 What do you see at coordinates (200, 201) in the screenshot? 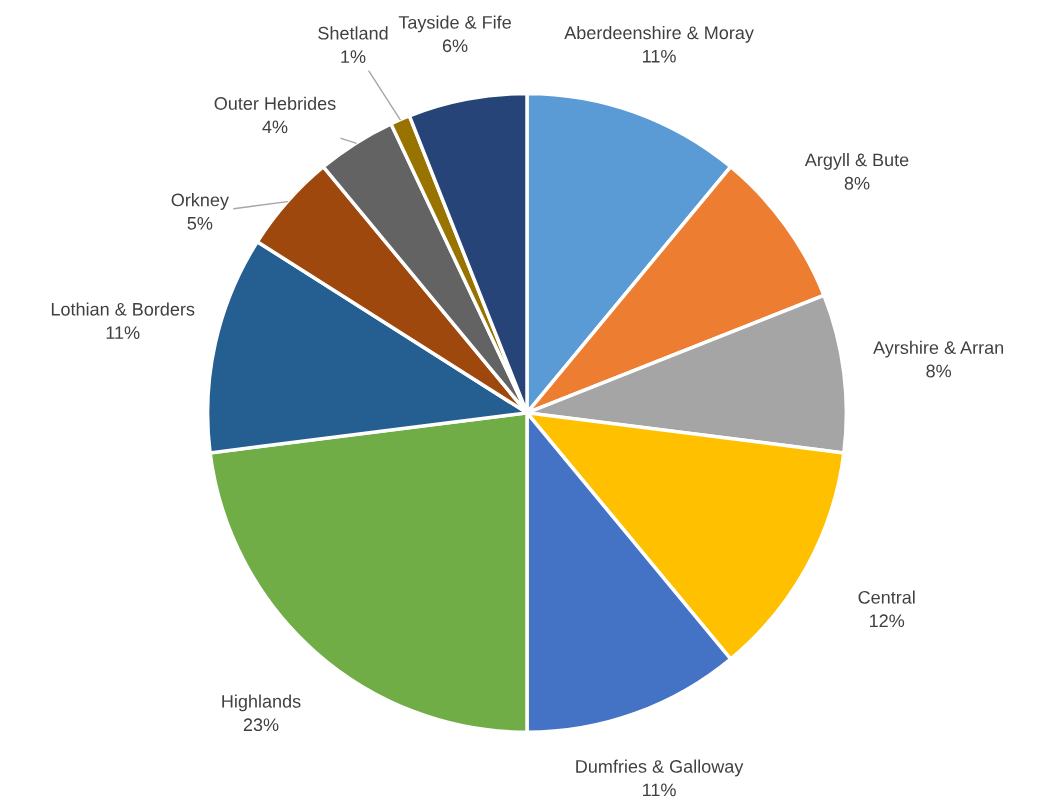
I see `slice-label: Orkney` at bounding box center [200, 201].